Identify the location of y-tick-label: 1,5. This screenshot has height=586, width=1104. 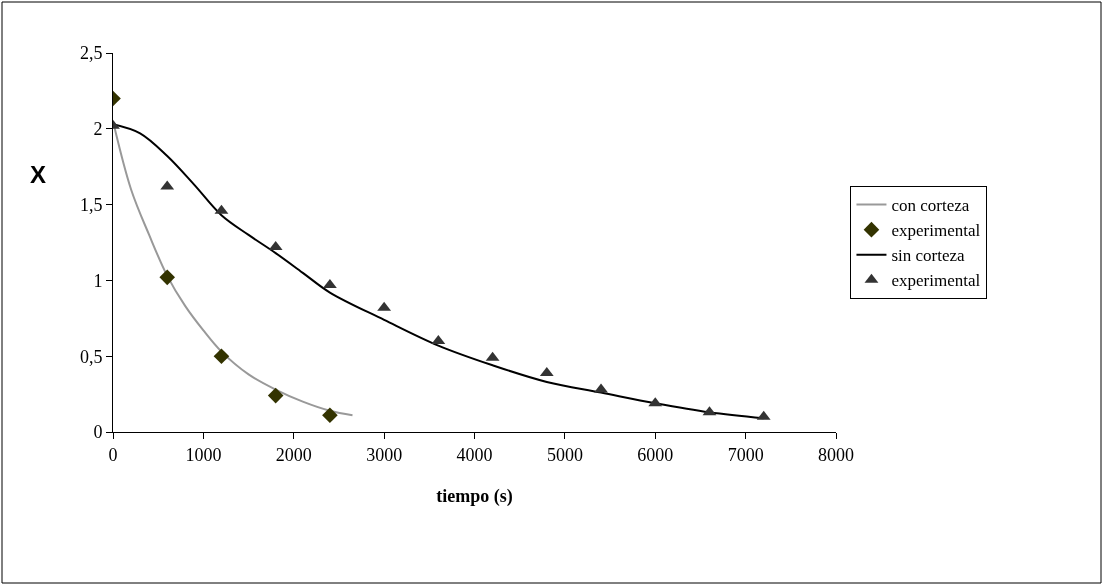
(91, 204).